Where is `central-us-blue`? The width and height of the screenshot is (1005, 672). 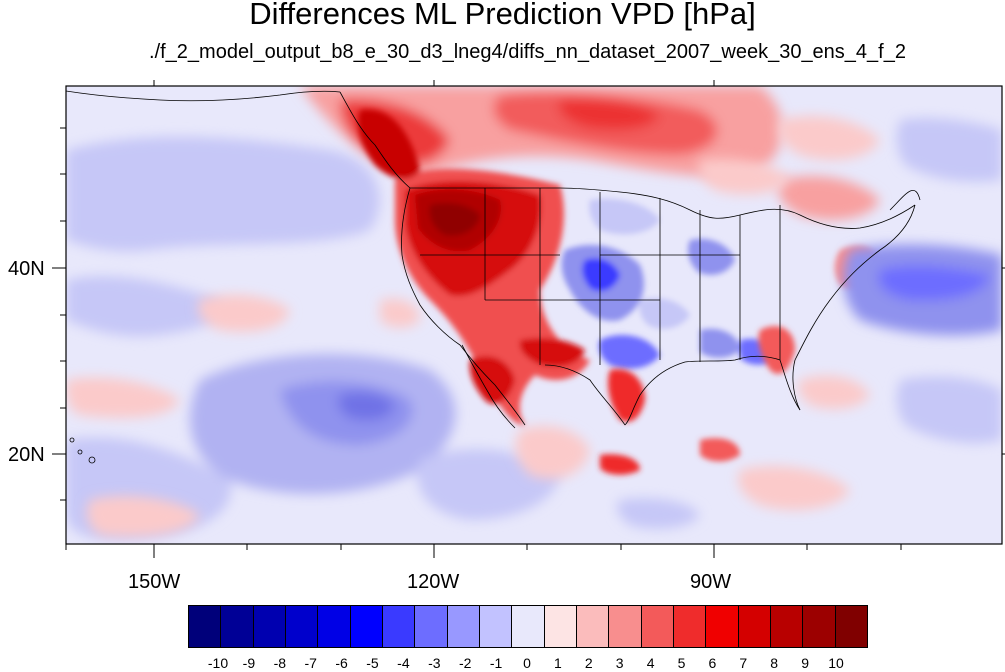 central-us-blue is located at coordinates (668, 283).